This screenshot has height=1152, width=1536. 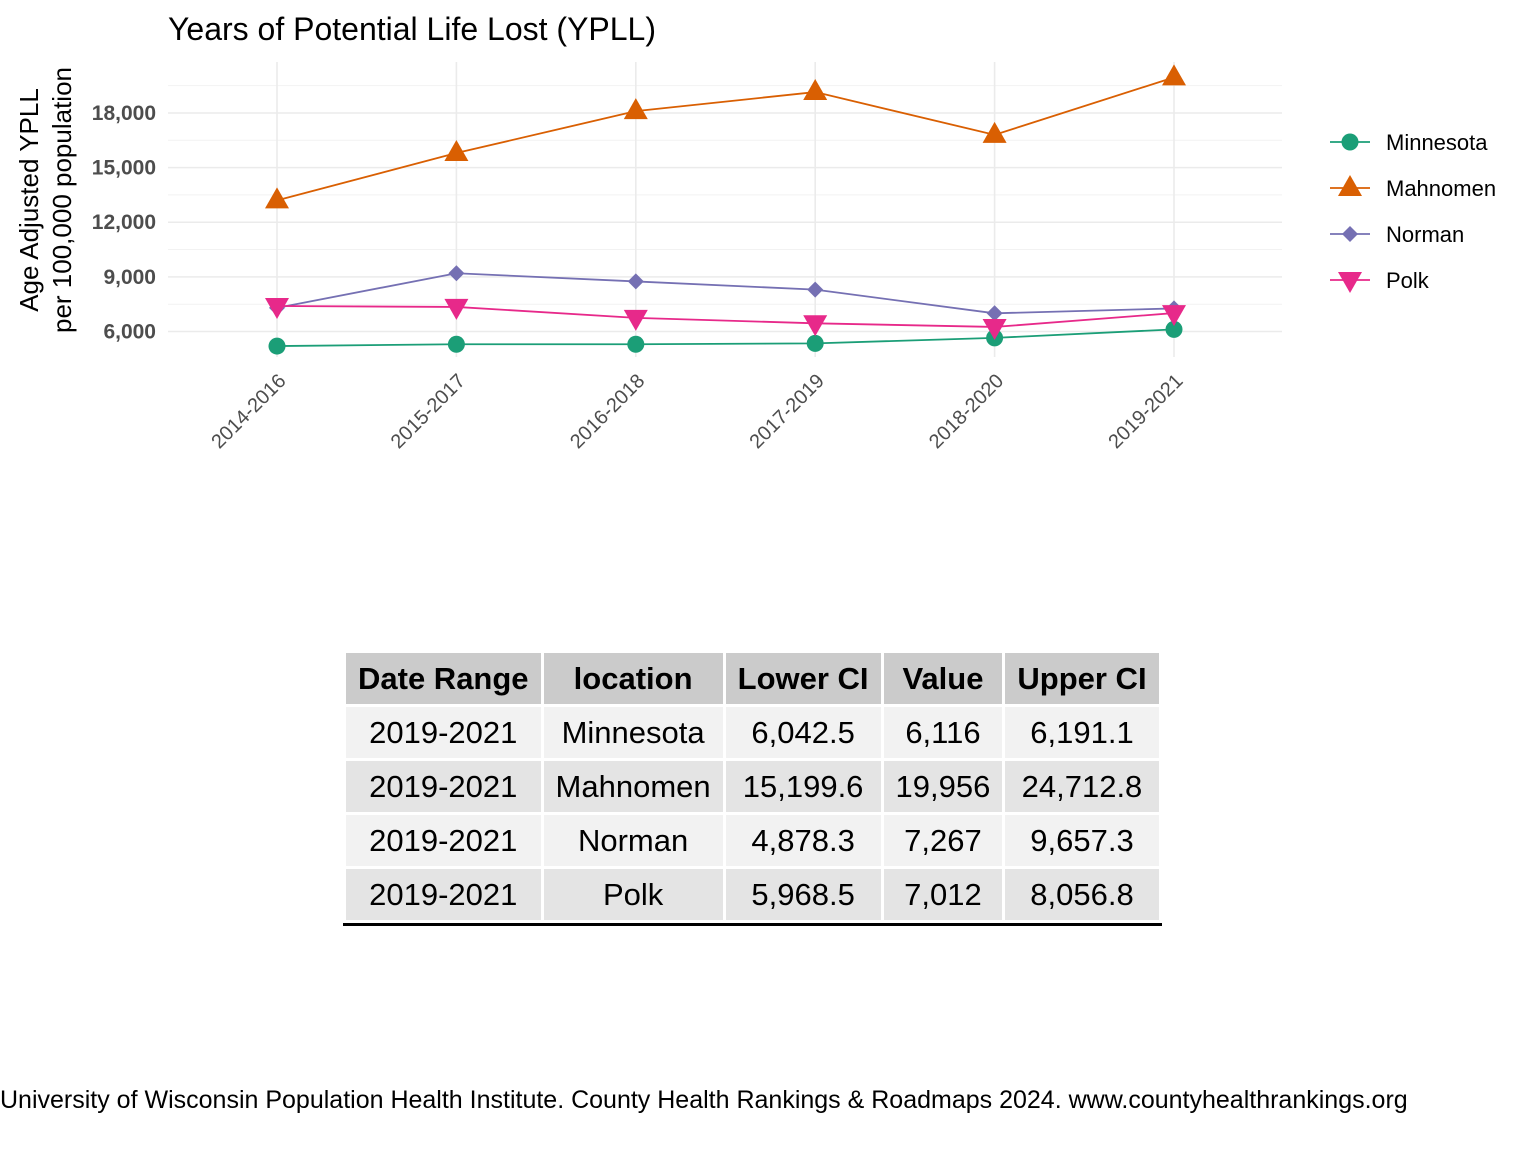 I want to click on table-cell: 6,116, so click(x=943, y=732).